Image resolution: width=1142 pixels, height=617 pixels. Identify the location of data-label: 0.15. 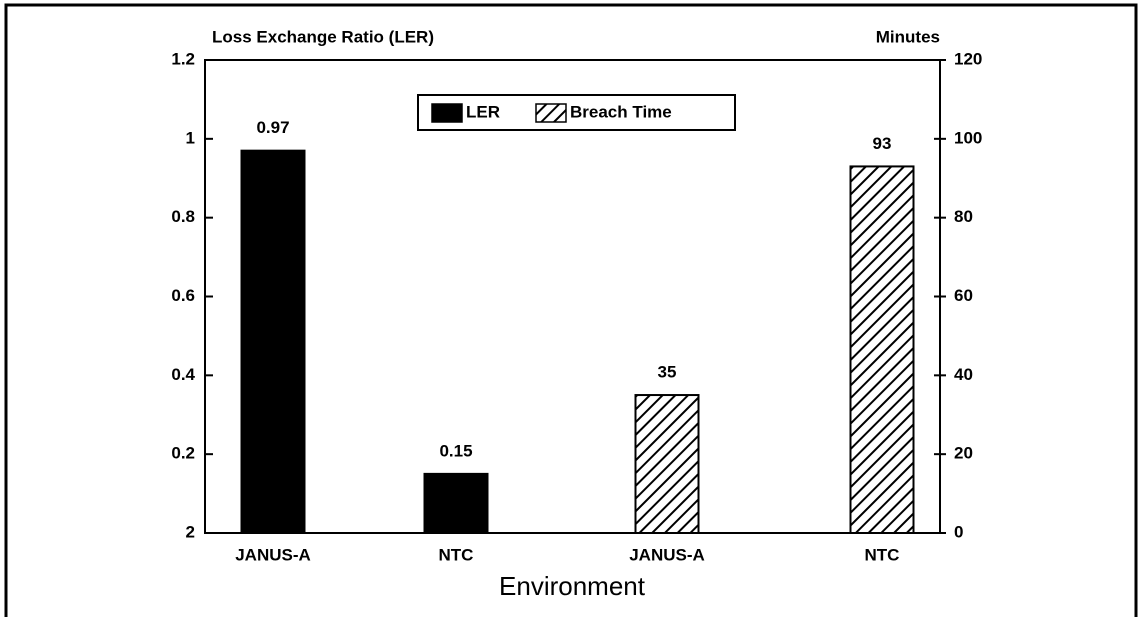
(455, 450).